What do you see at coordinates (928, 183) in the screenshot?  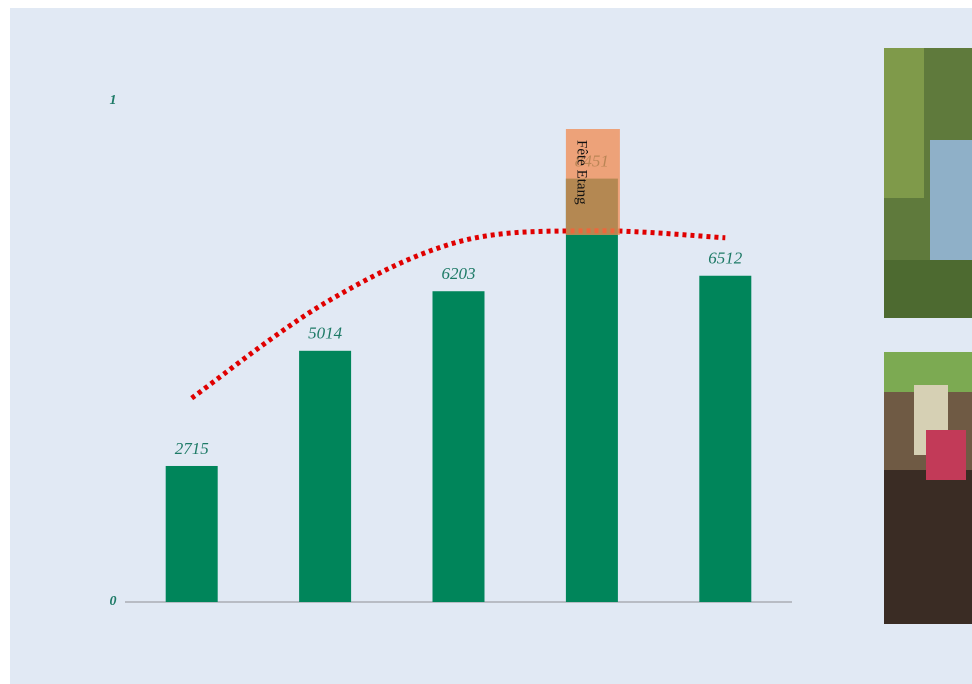 I see `photo-top` at bounding box center [928, 183].